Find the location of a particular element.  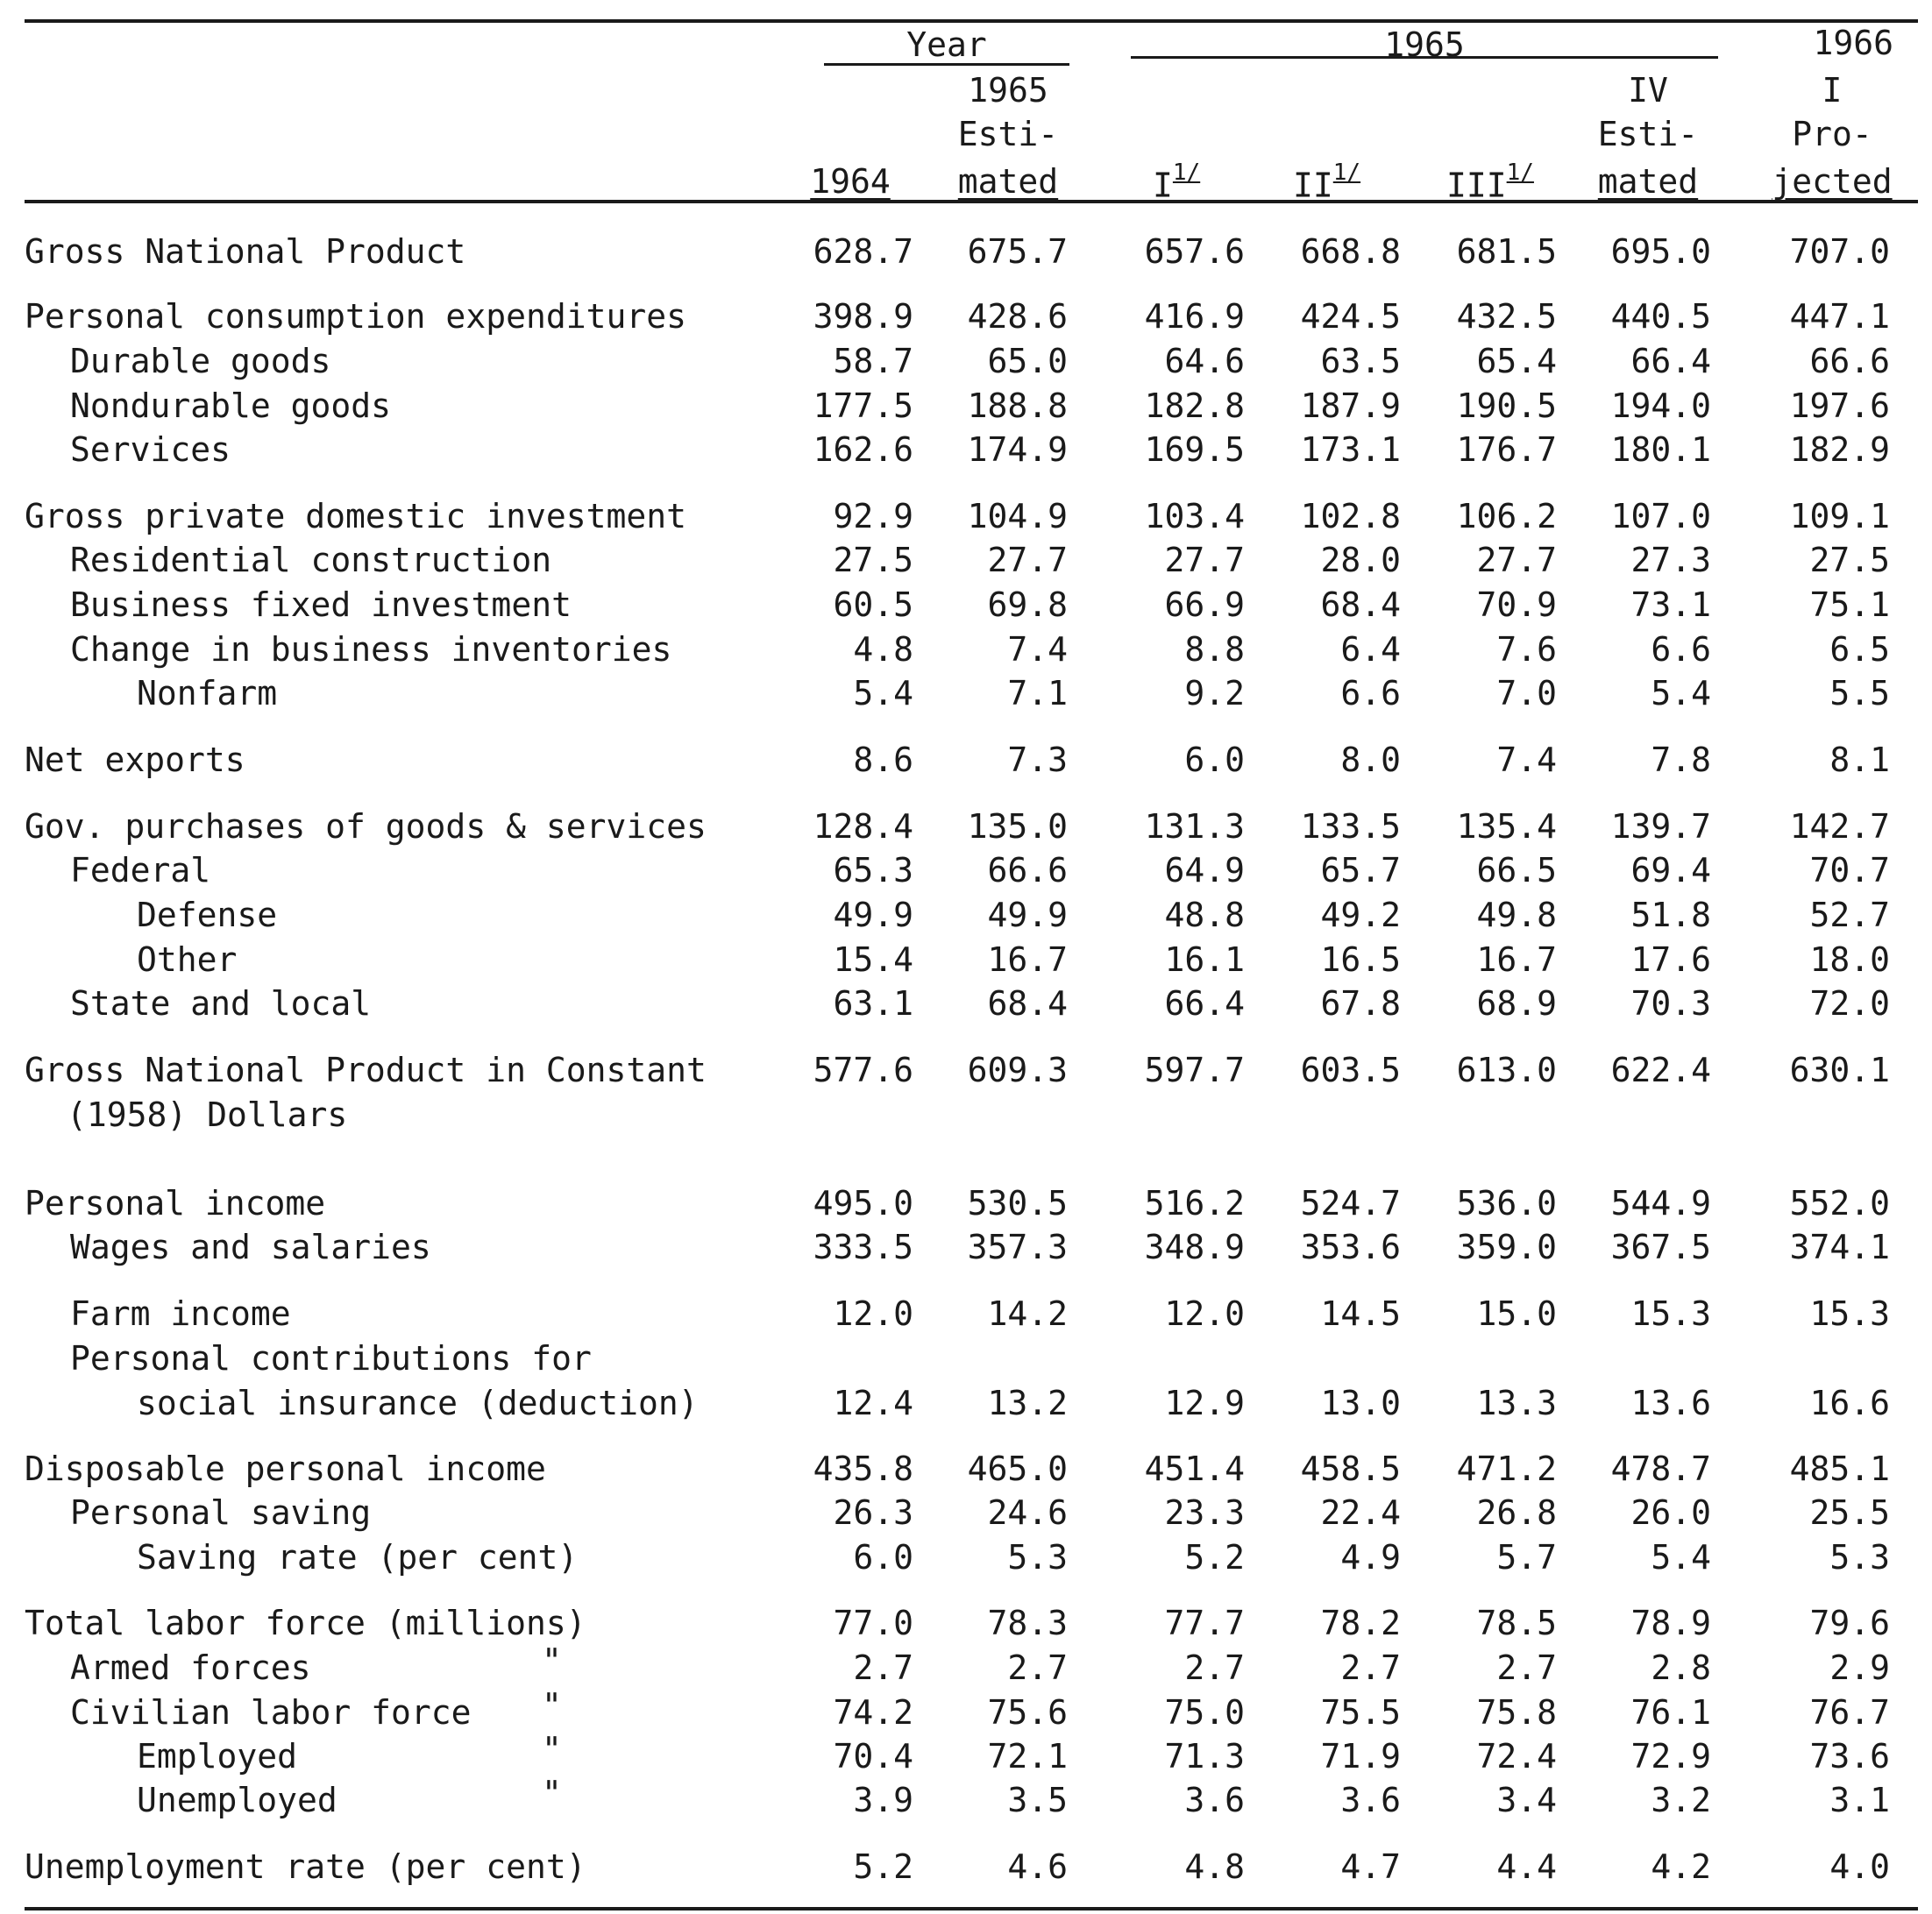

table-cell: 353.6 is located at coordinates (1350, 1247).